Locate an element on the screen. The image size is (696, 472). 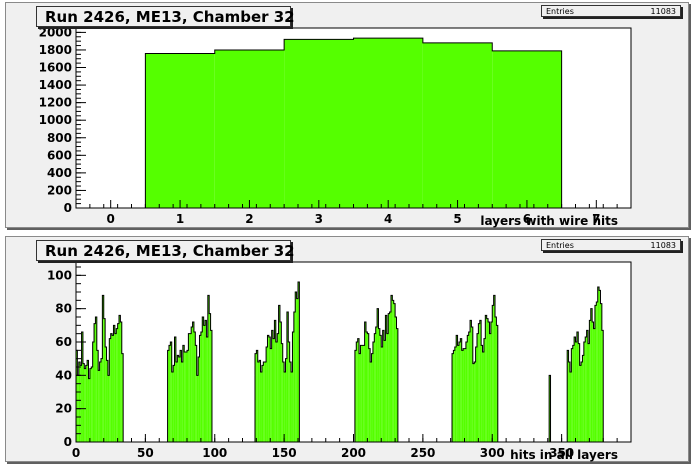
x-tick-label: 0 is located at coordinates (76, 453).